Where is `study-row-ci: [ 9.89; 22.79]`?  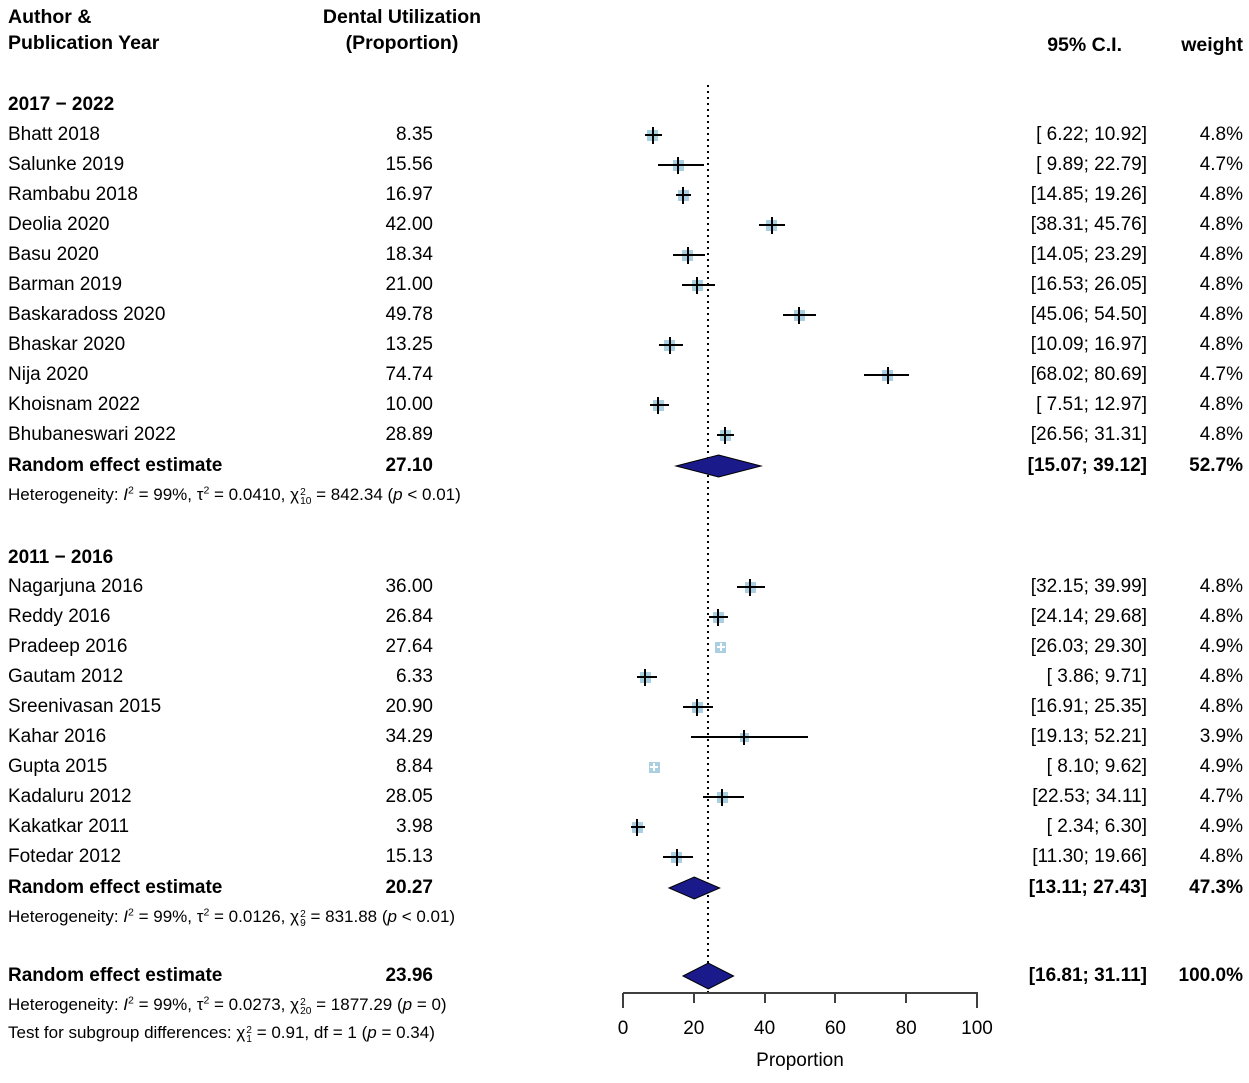
study-row-ci: [ 9.89; 22.79] is located at coordinates (1091, 164).